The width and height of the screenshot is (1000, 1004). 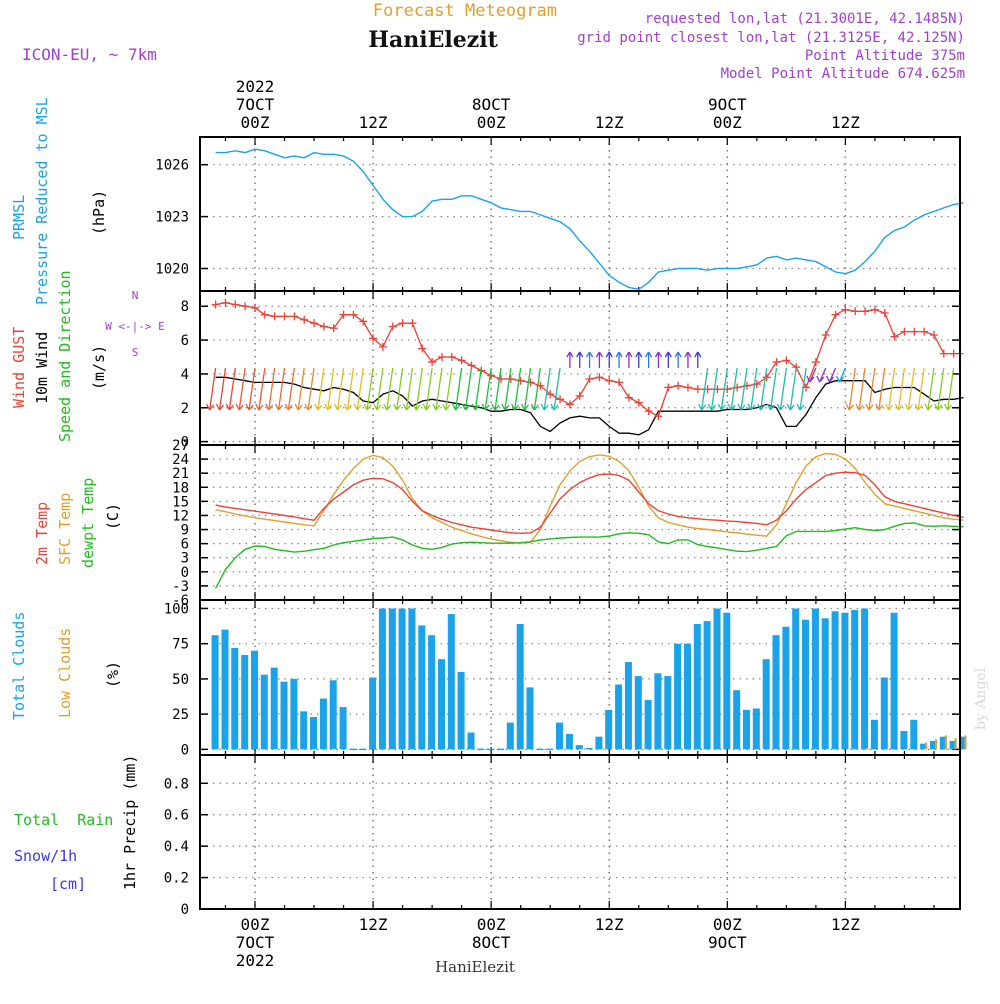 I want to click on temp-ytick-label: 18, so click(x=180, y=488).